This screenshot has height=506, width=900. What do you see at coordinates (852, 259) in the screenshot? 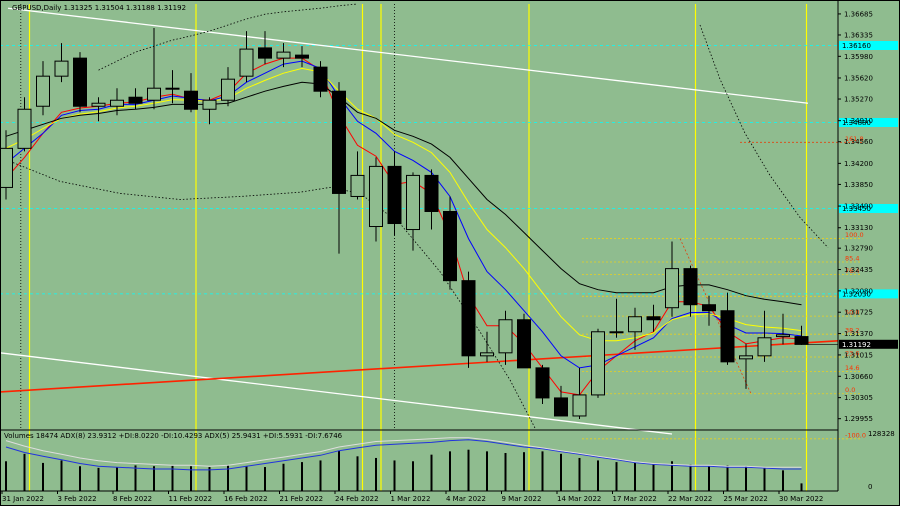
I see `fib-level-label: 85.4` at bounding box center [852, 259].